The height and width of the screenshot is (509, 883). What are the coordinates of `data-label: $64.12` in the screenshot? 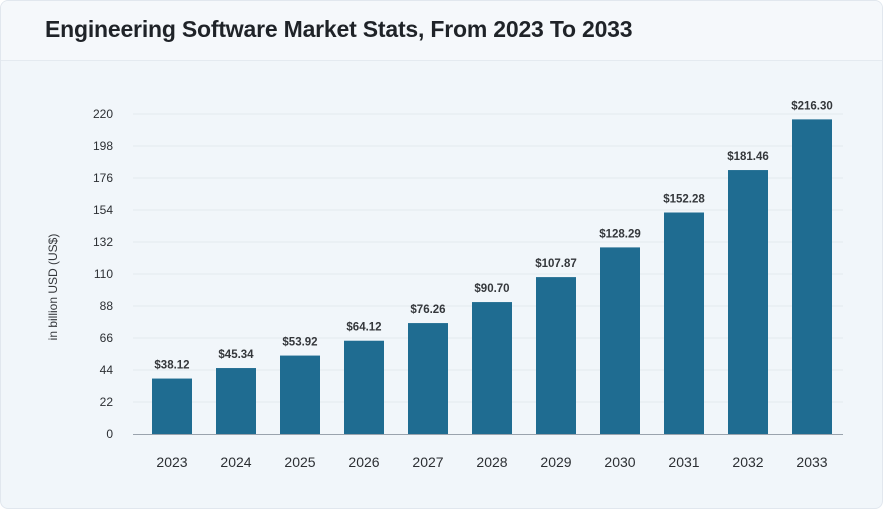 It's located at (363, 328).